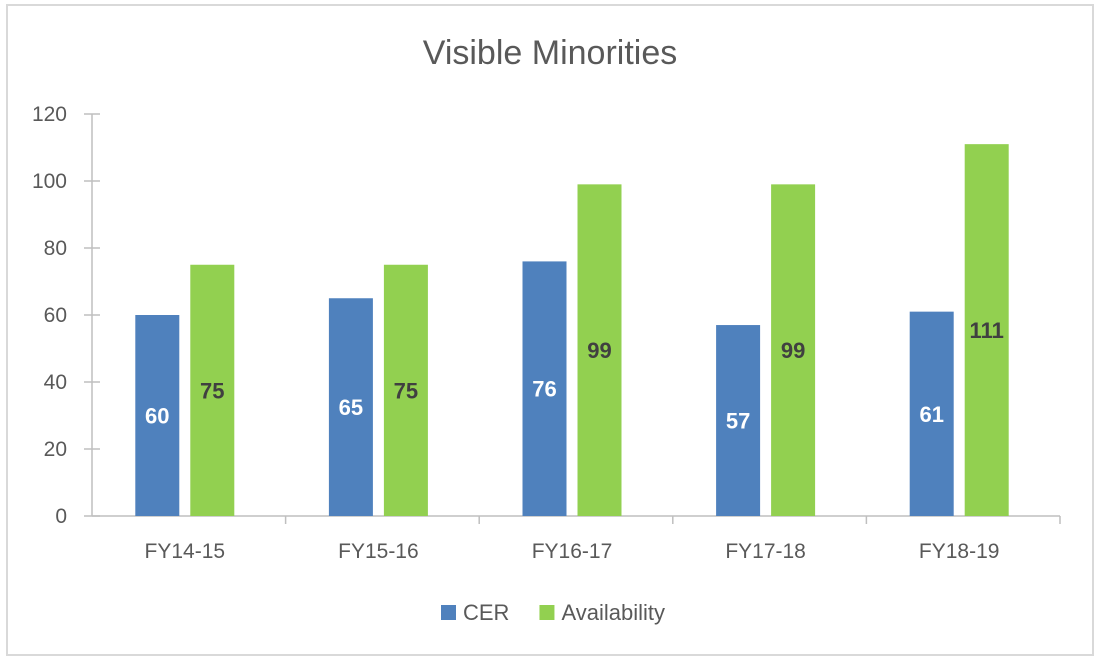 This screenshot has width=1100, height=662. Describe the element at coordinates (378, 551) in the screenshot. I see `x-tick-label: FY15-16` at that location.